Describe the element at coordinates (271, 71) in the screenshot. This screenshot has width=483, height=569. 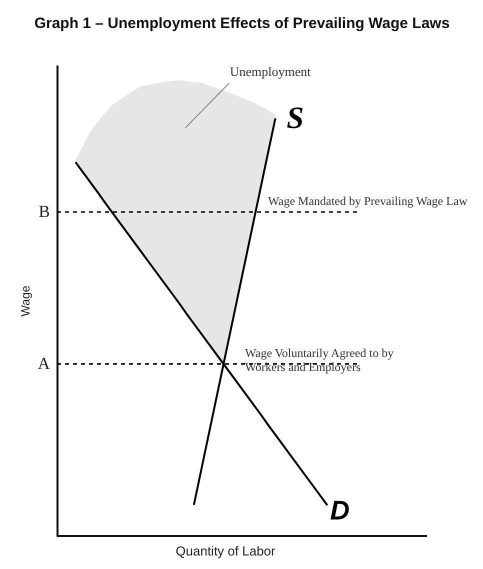
I see `series-label: Unemployment` at that location.